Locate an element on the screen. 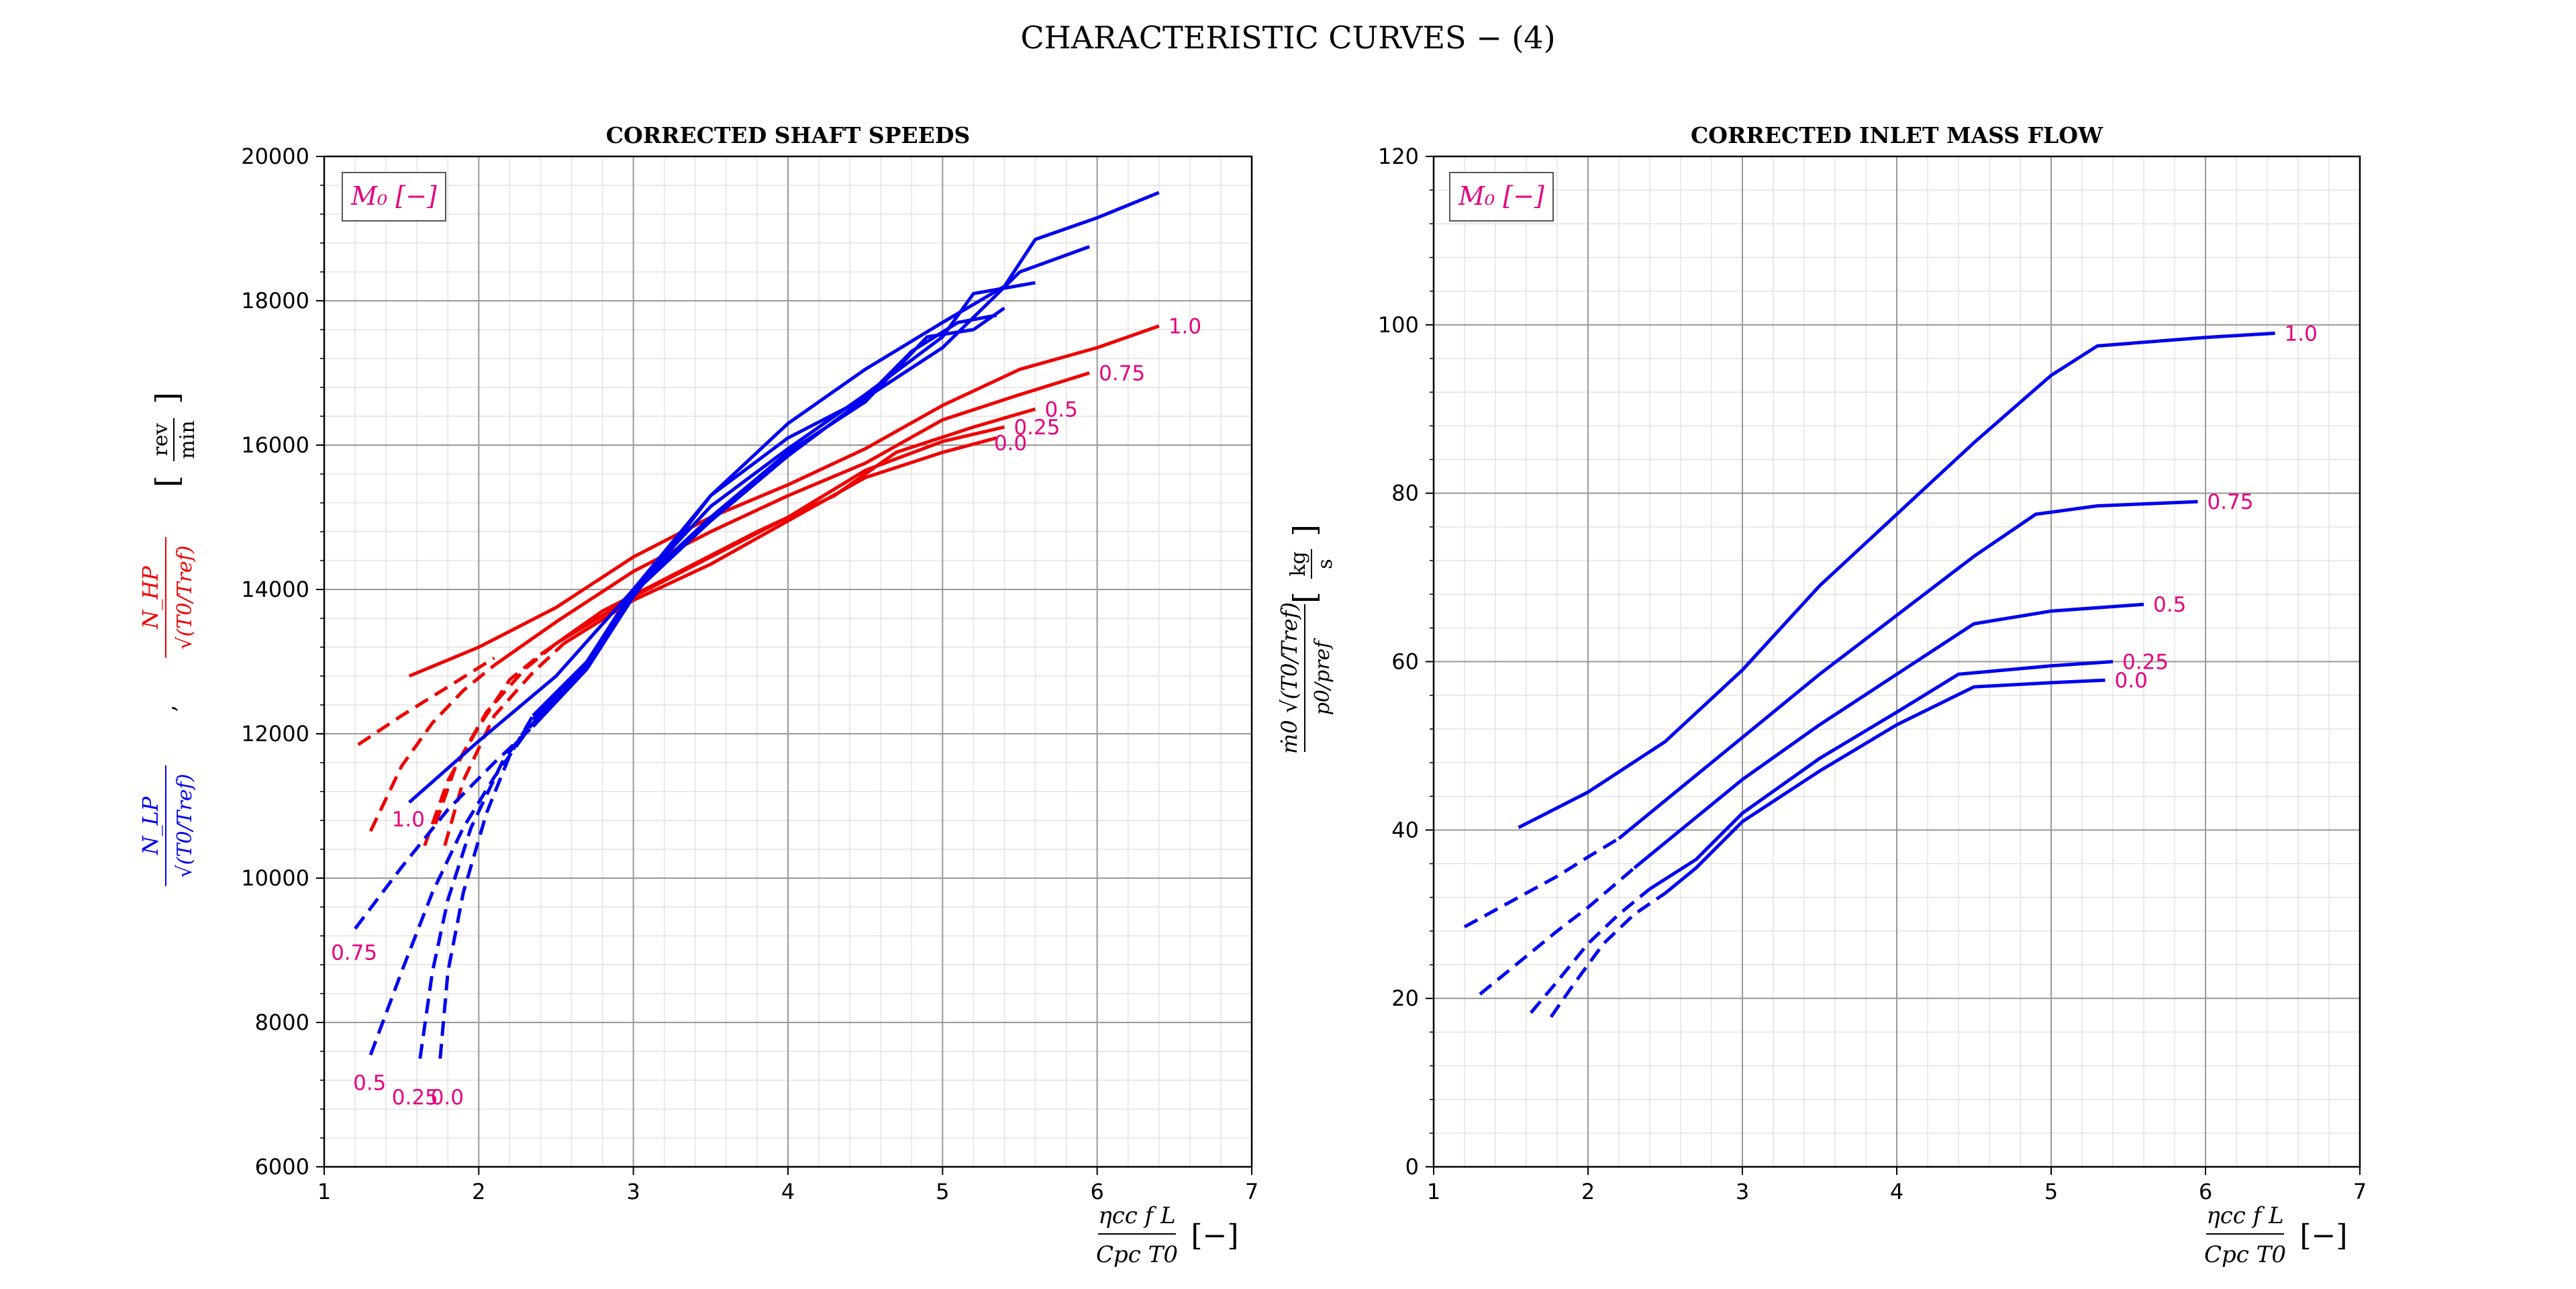 The width and height of the screenshot is (2576, 1289). left-lp-series-0_0-label: 0.0 is located at coordinates (447, 1098).